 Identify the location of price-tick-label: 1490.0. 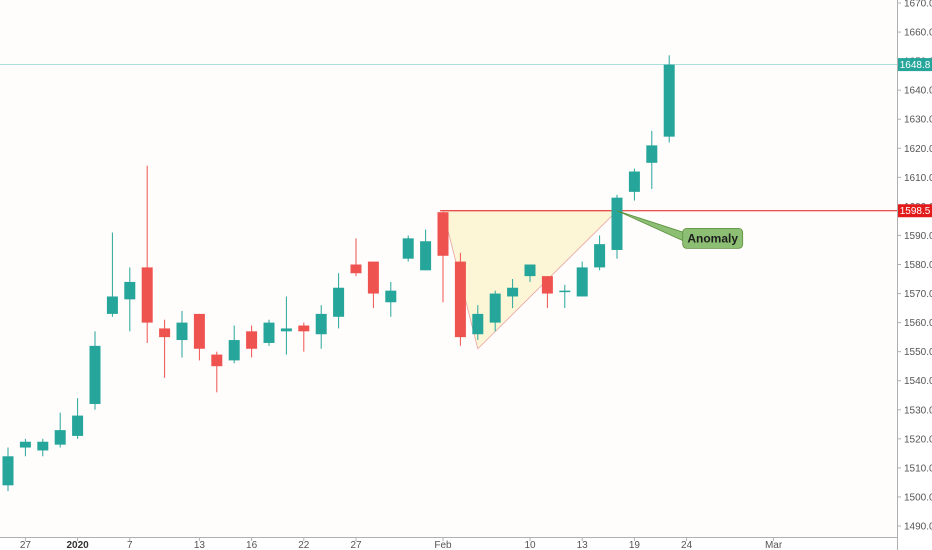
(918, 527).